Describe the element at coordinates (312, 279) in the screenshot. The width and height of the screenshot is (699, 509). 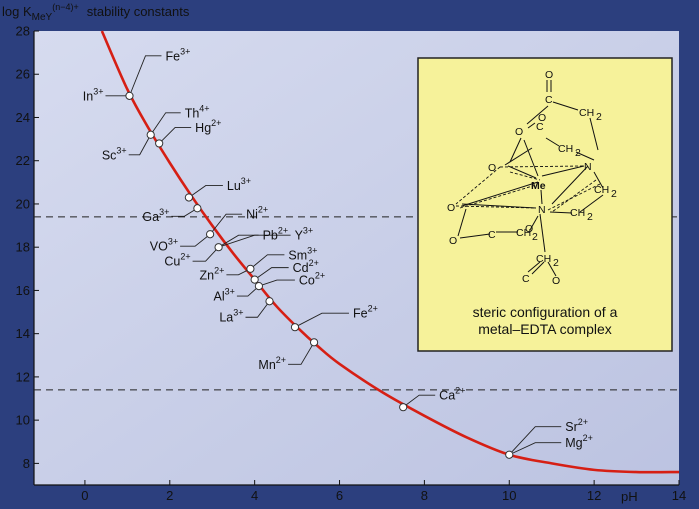
I see `label-co-2+: Co2+` at that location.